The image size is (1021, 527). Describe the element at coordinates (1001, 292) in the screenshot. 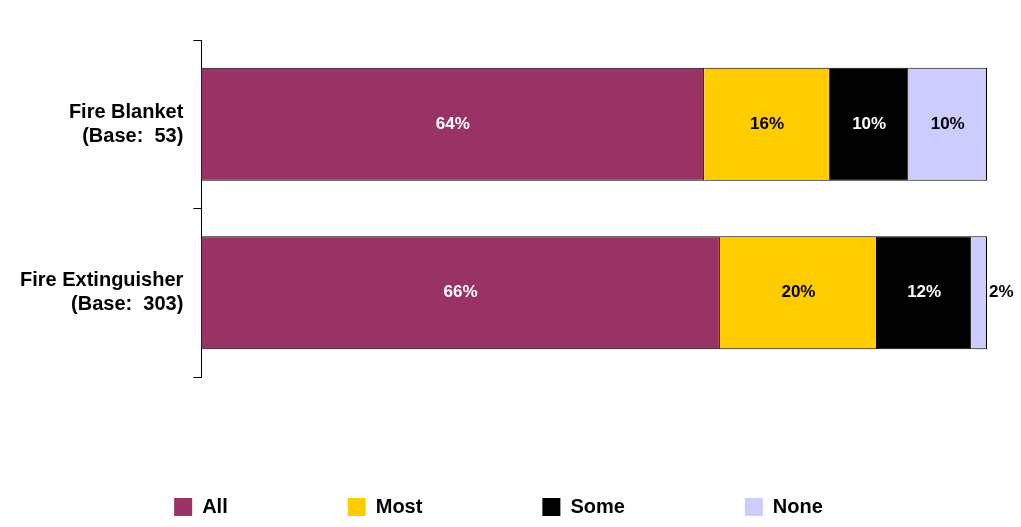

I see `data-label: 2%` at that location.